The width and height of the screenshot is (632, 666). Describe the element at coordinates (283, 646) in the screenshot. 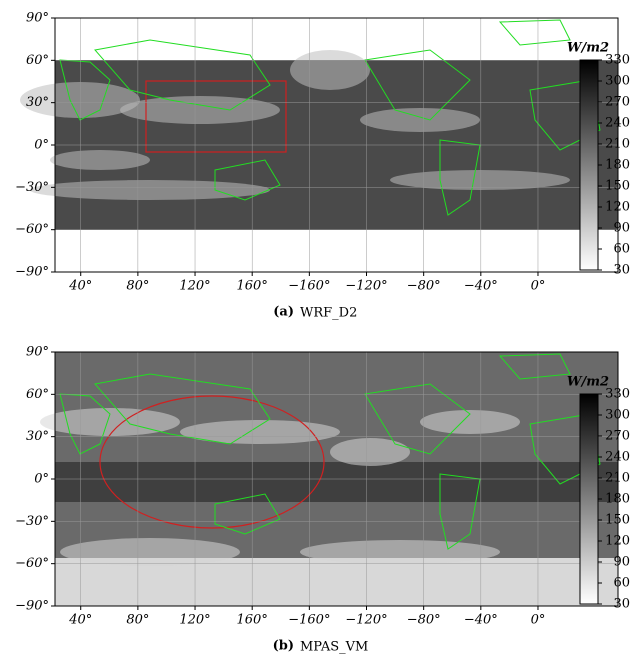

I see `panel-label: (b)` at that location.